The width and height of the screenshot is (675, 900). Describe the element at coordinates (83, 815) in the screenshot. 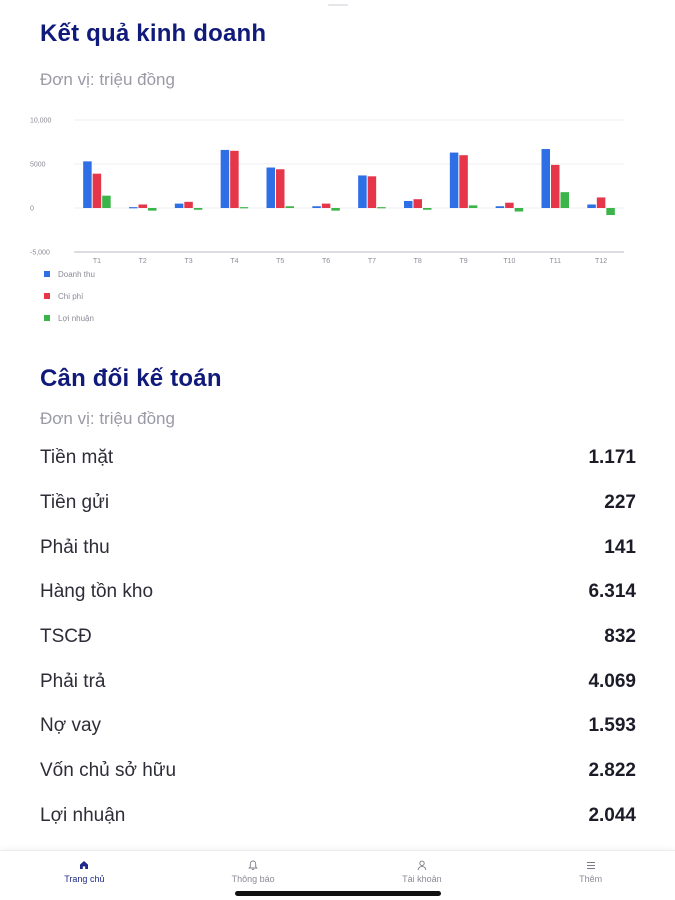

I see `balance-item-label: Lợi nhuận` at that location.